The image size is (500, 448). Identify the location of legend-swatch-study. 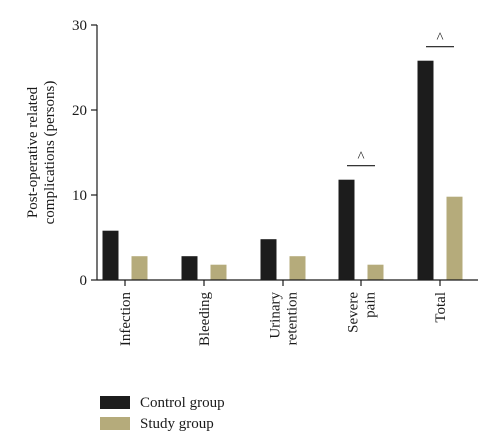
(115, 423).